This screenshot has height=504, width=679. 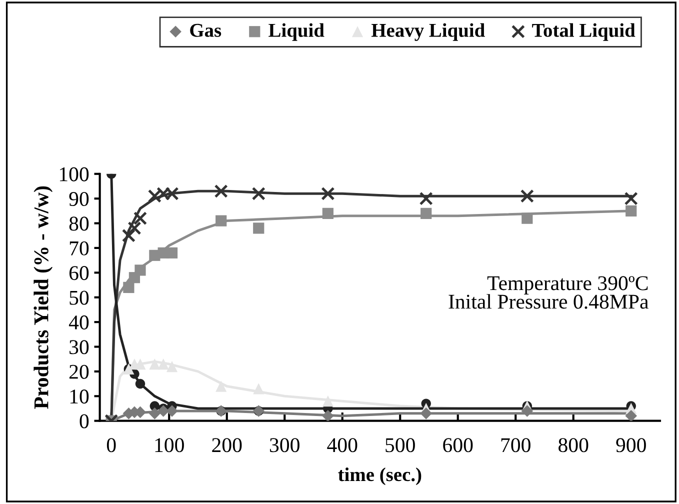 I want to click on x-tick-label: 400, so click(x=342, y=445).